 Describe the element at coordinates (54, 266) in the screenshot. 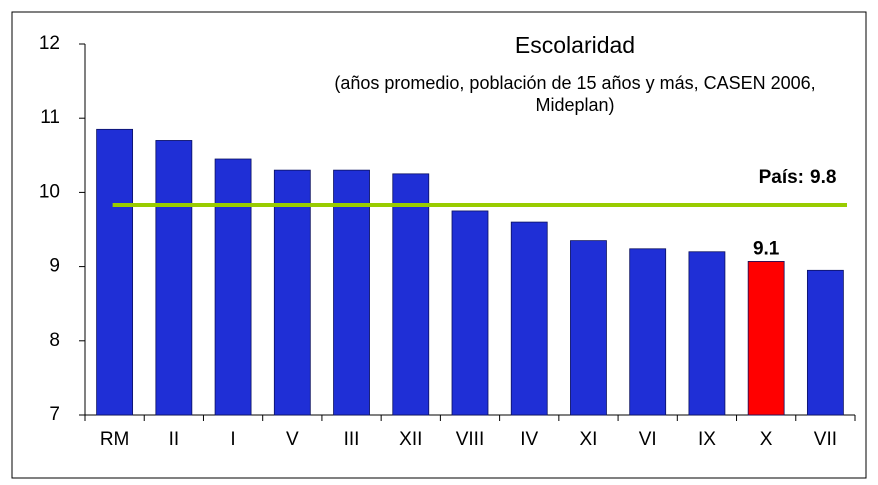

I see `y-tick-label: 9` at that location.